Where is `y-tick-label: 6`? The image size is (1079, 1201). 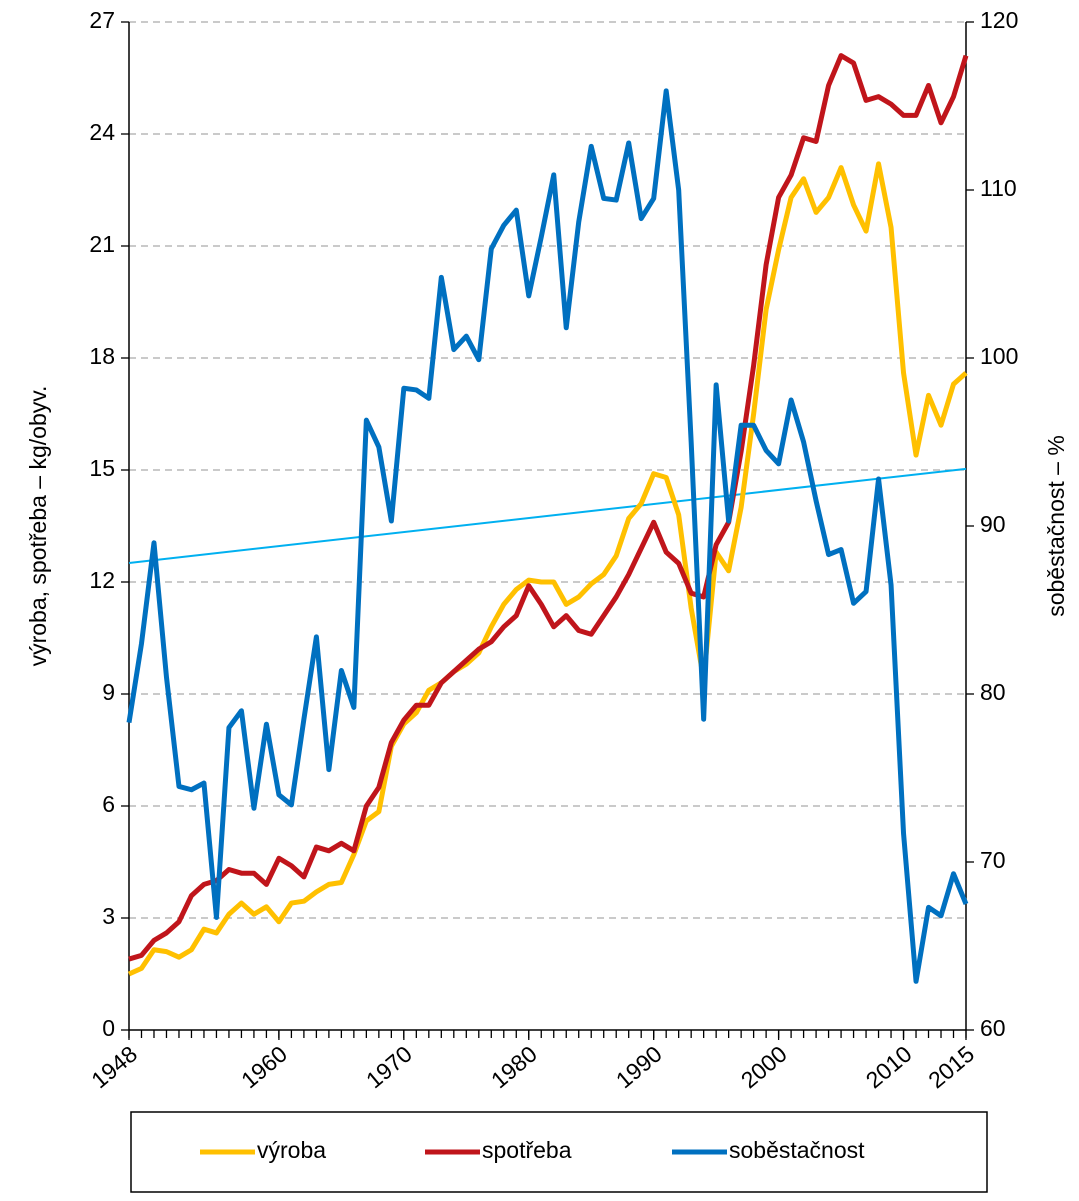
y-tick-label: 6 is located at coordinates (108, 804).